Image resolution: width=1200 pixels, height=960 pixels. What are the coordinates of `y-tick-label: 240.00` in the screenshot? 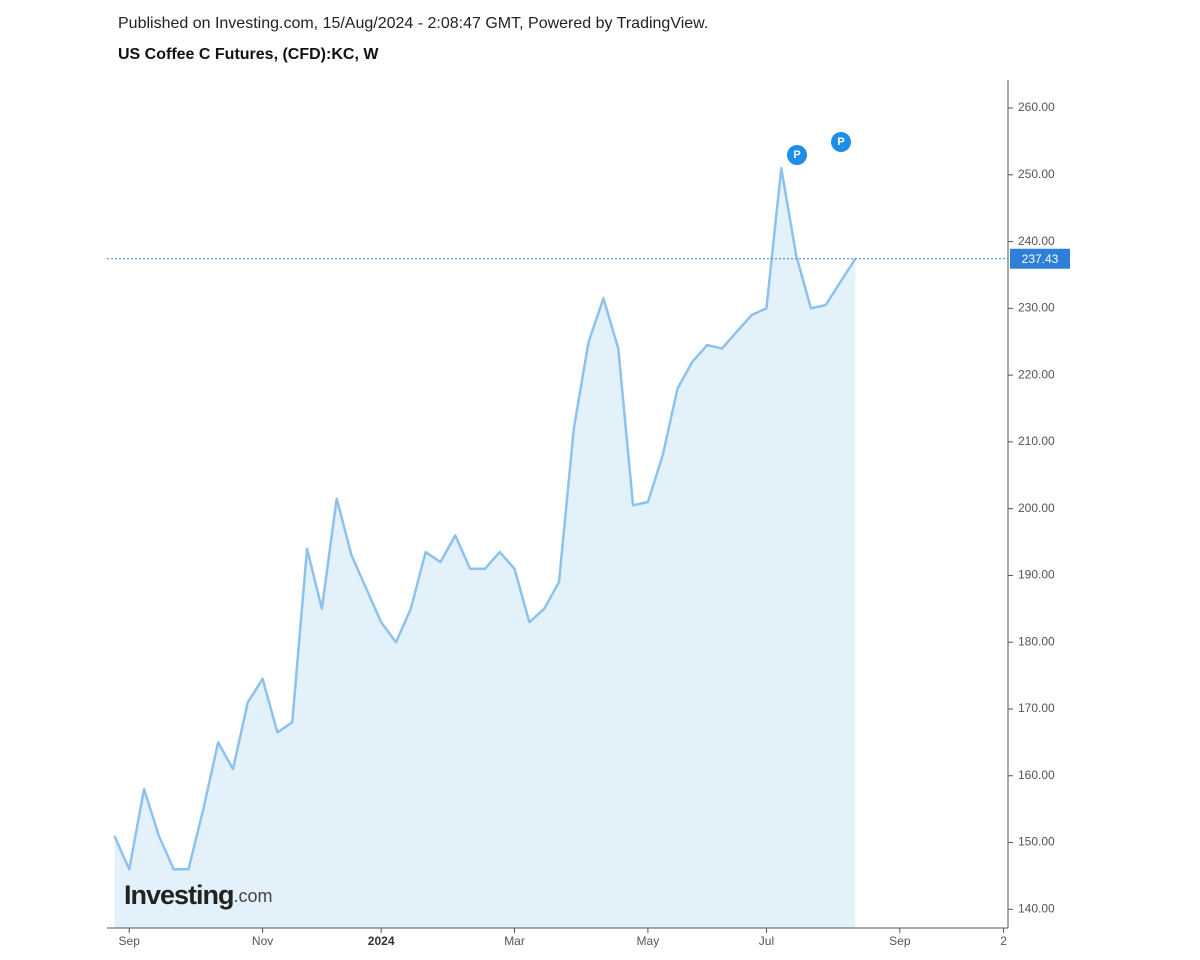 It's located at (1036, 241).